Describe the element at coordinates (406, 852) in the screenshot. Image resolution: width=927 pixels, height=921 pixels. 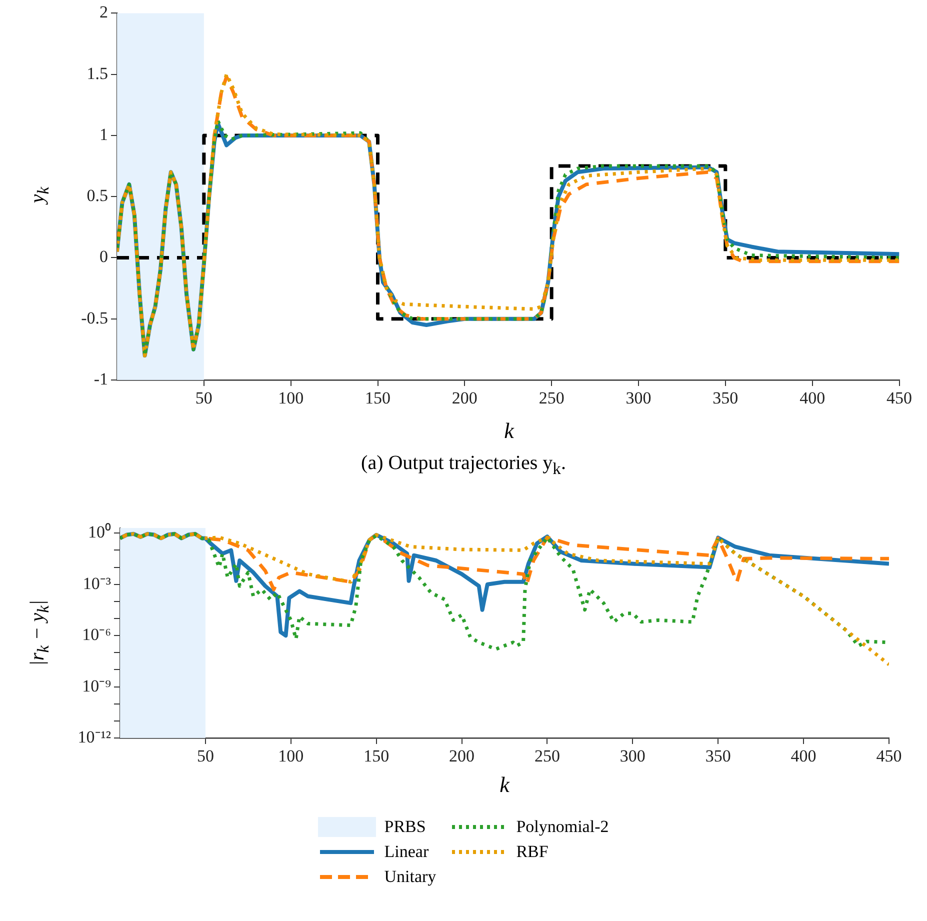
I see `legend-label: Linear` at that location.